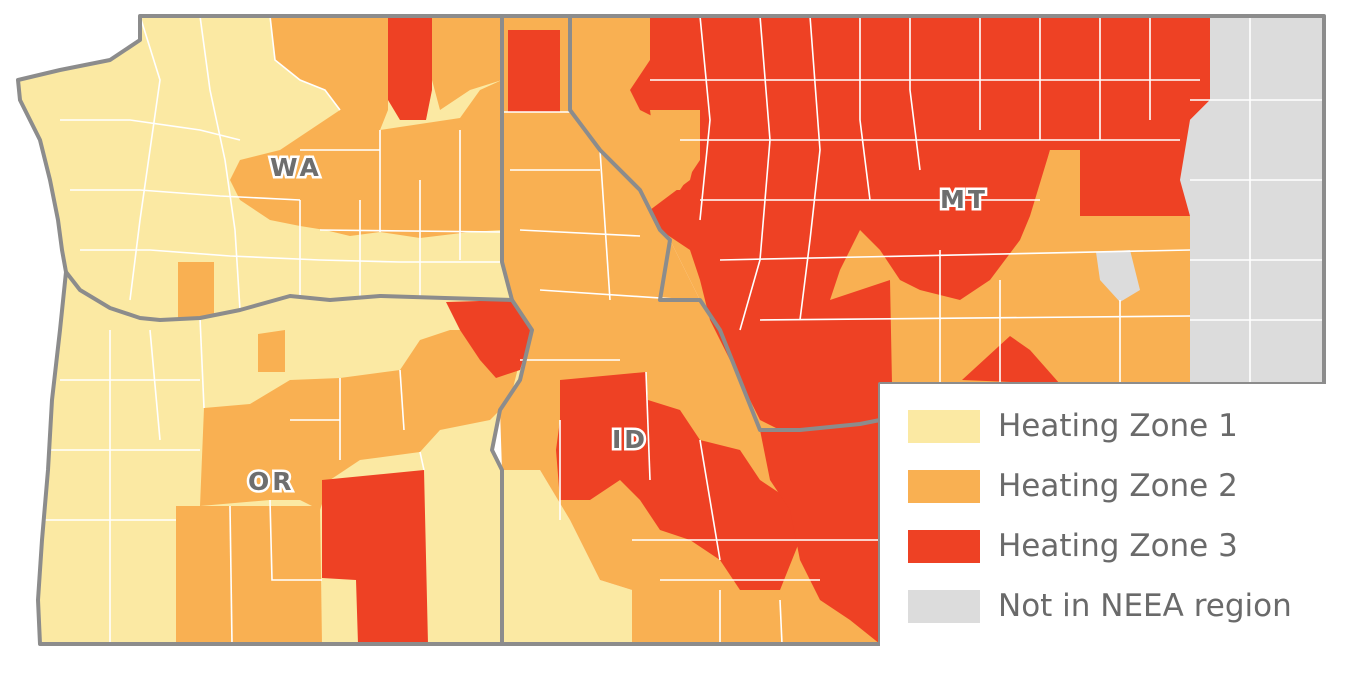 The width and height of the screenshot is (1372, 678). I want to click on mt-not-neea-pocket, so click(1118, 276).